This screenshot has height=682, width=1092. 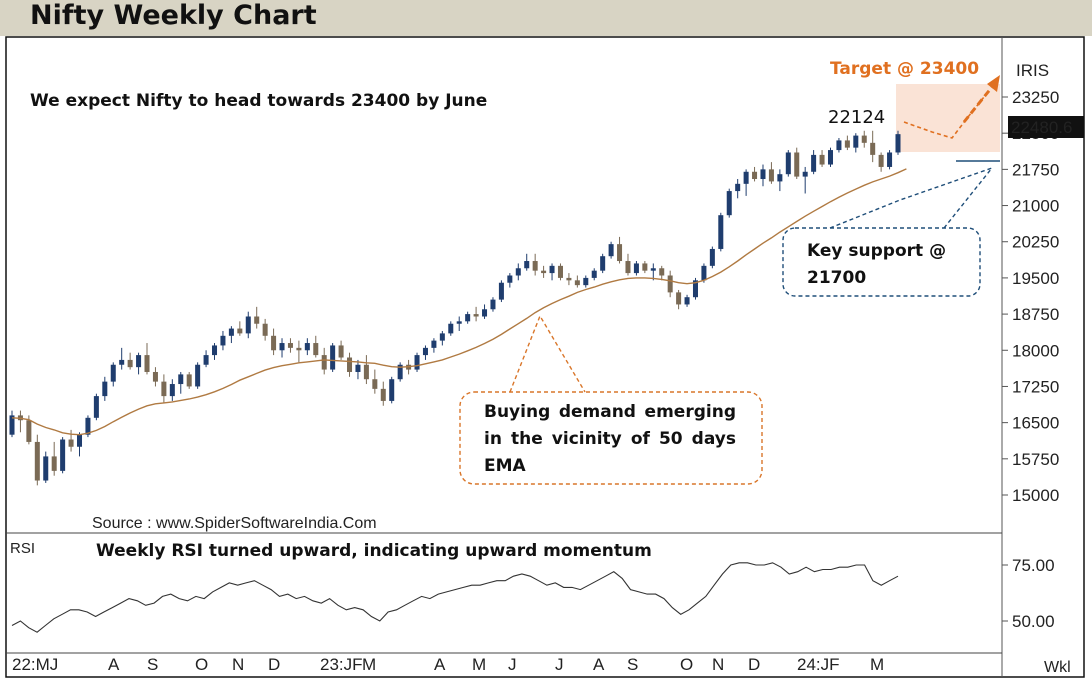 What do you see at coordinates (1032, 70) in the screenshot?
I see `symbol-label: IRIS` at bounding box center [1032, 70].